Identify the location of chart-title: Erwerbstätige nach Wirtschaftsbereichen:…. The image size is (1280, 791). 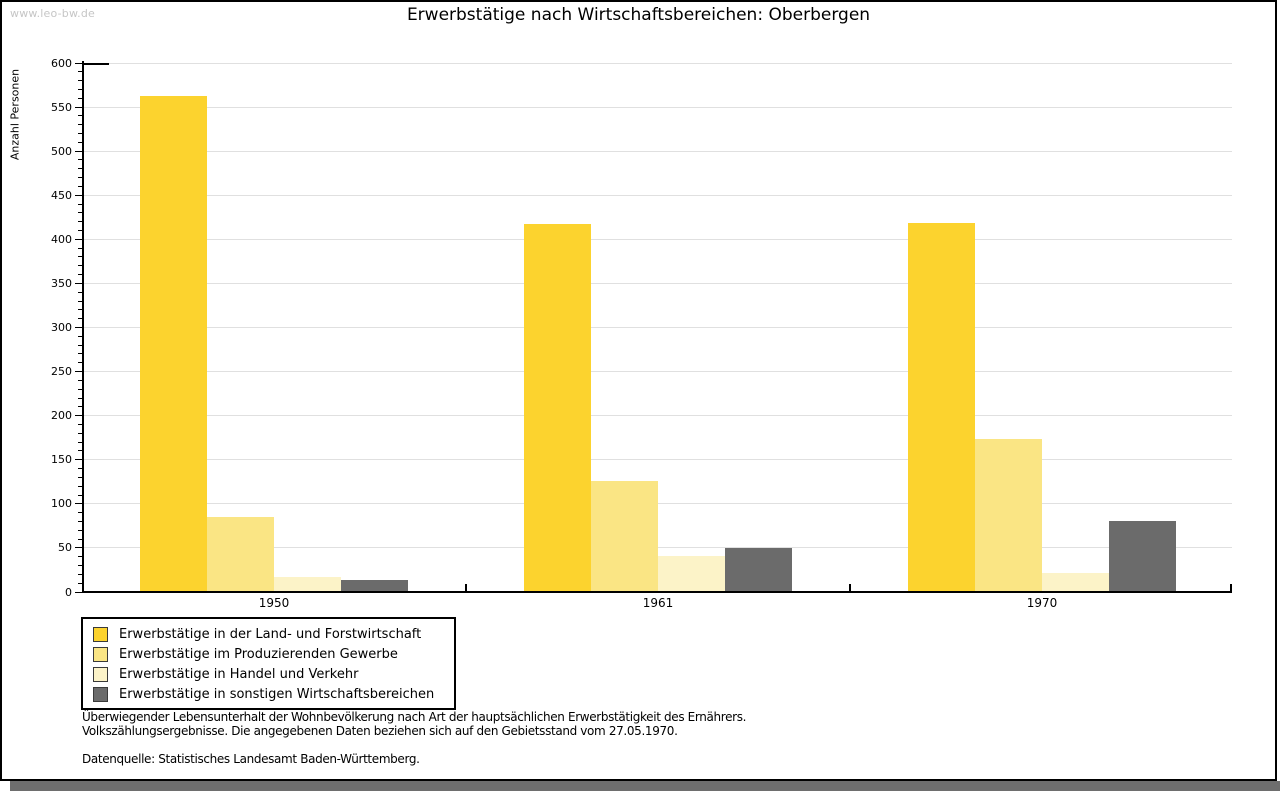
(638, 15).